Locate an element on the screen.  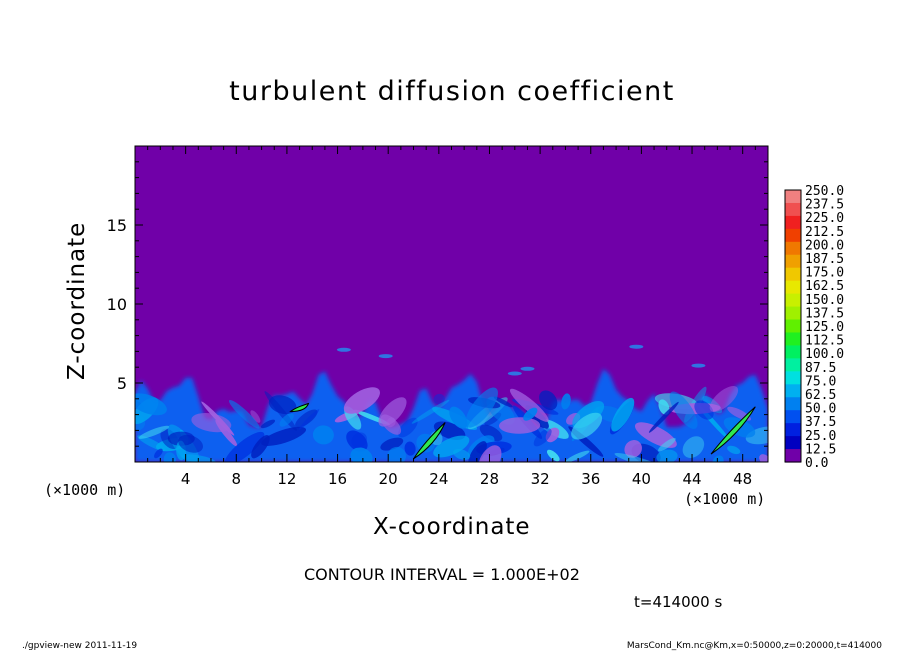
colorbar-label: 50.0 is located at coordinates (820, 409).